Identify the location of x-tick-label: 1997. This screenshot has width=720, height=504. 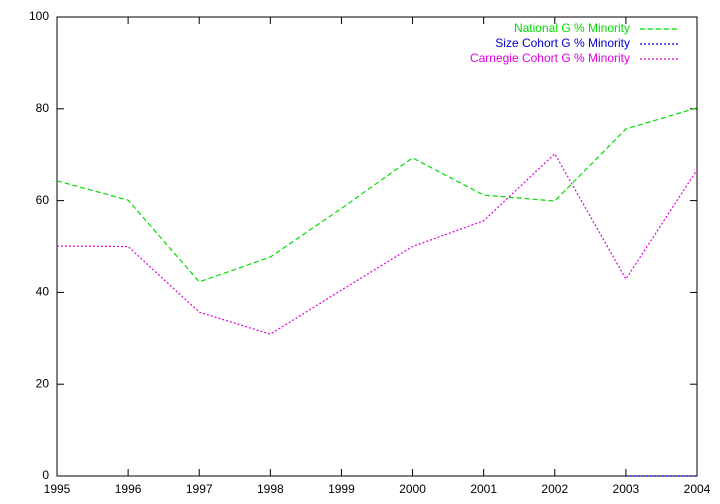
(199, 489).